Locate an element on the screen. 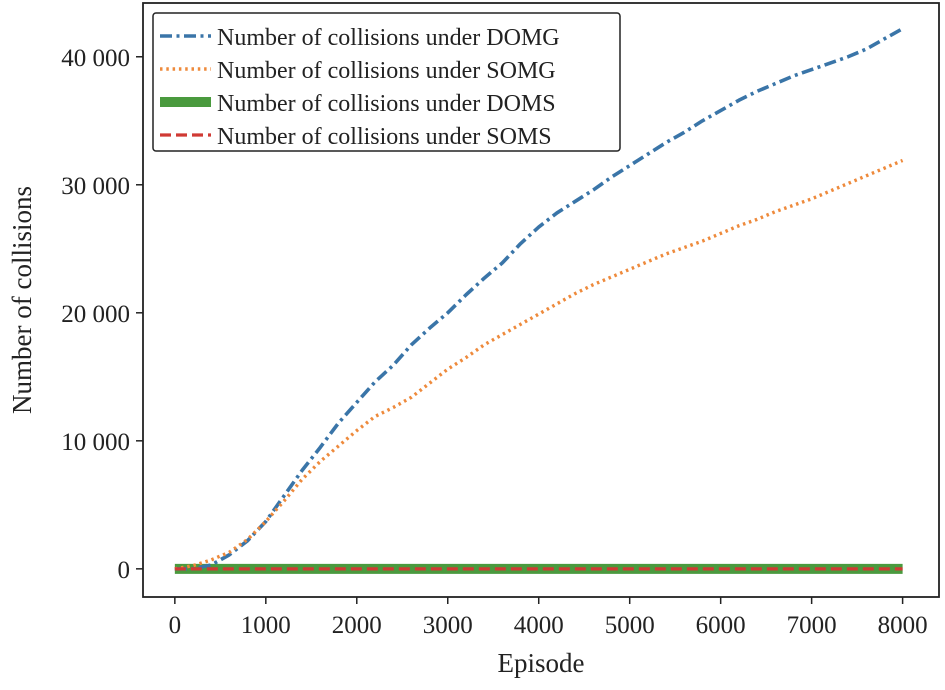 This screenshot has width=945, height=690. legend-label: Number of collisions under DOMG is located at coordinates (388, 38).